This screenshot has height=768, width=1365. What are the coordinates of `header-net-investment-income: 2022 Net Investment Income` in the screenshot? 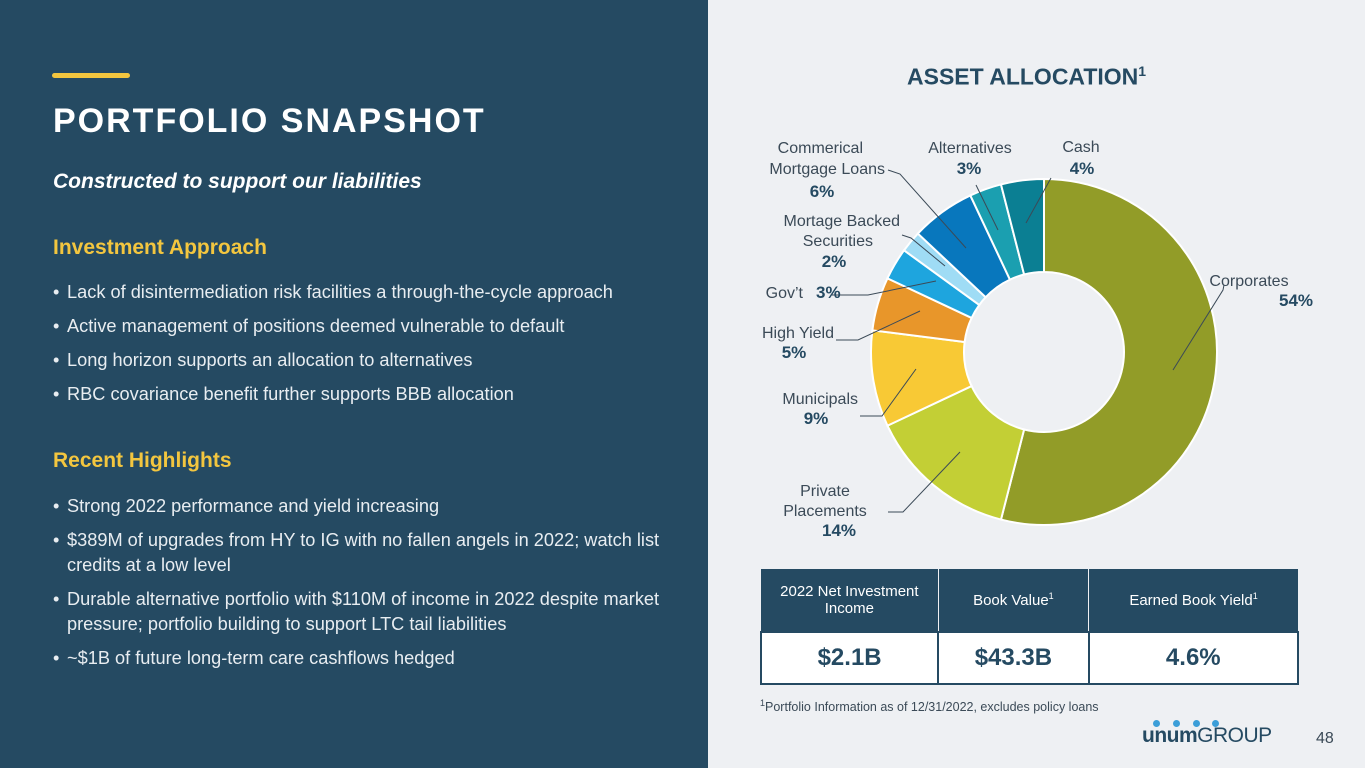 It's located at (850, 600).